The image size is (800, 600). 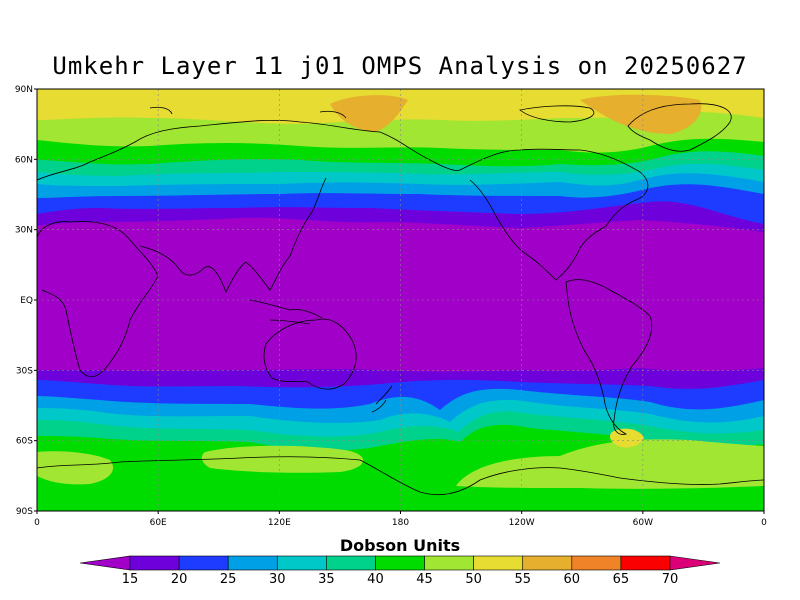 I want to click on colorbar: 15 20 25 30 35 40 45 50 55 60 65 70, so click(x=400, y=571).